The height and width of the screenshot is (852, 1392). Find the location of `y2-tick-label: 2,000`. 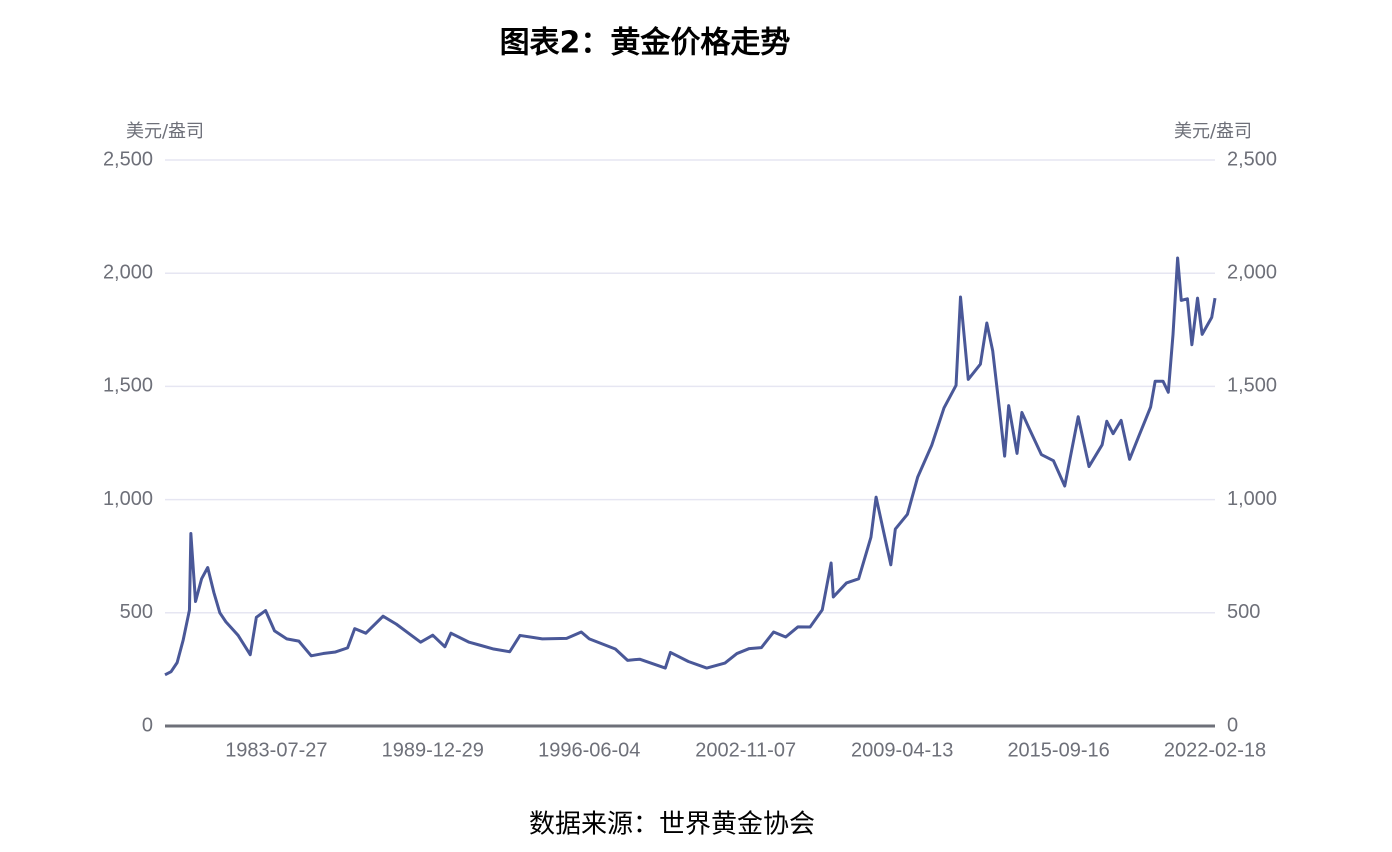

y2-tick-label: 2,000 is located at coordinates (1252, 272).